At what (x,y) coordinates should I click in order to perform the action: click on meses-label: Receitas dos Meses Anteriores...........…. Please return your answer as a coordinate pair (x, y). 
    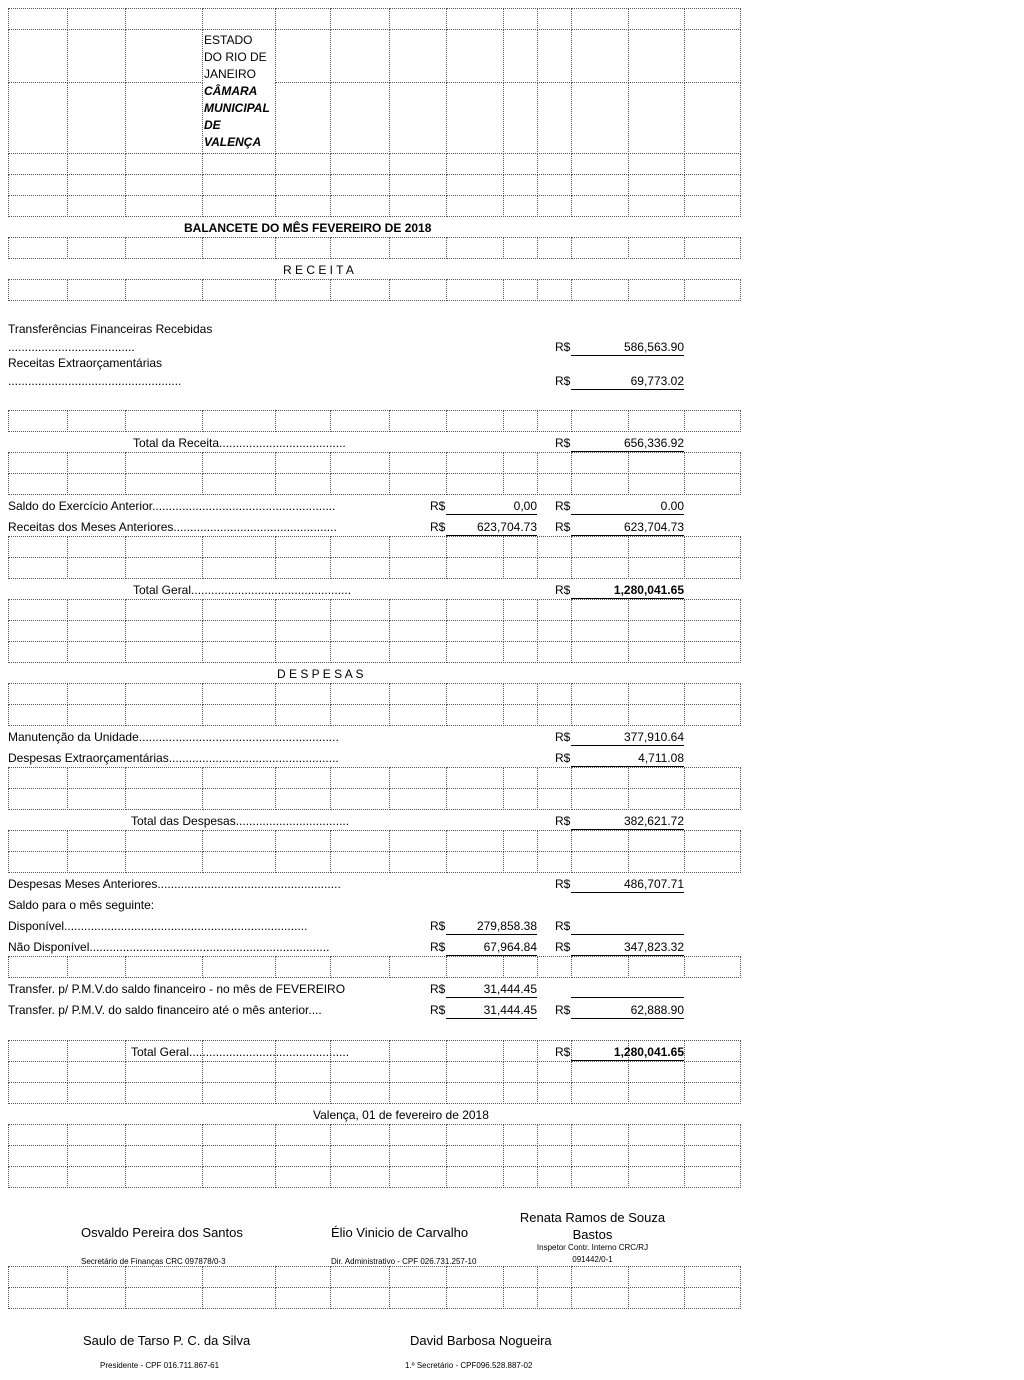
    Looking at the image, I should click on (172, 527).